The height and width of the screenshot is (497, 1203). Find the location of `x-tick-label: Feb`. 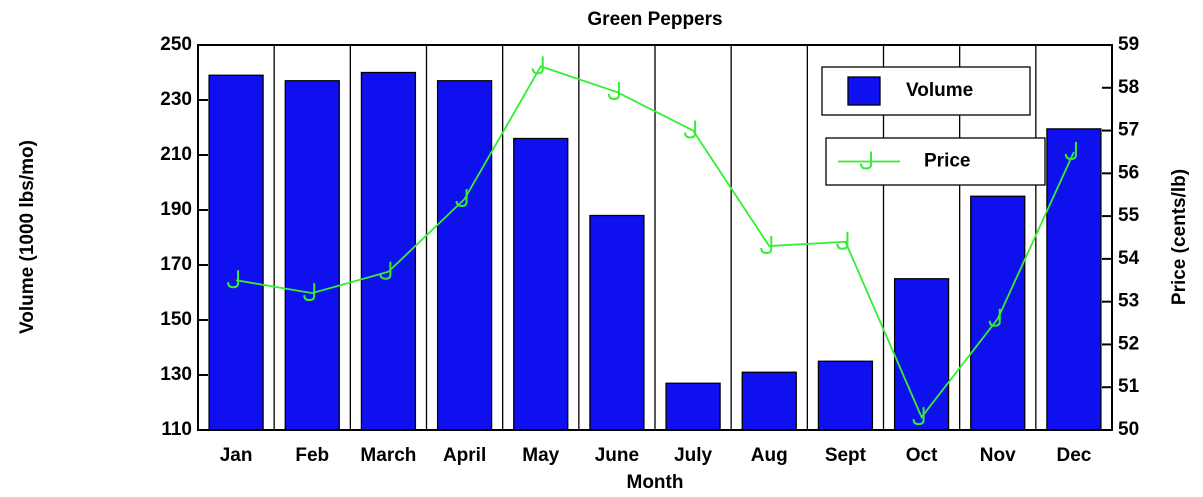

x-tick-label: Feb is located at coordinates (312, 455).